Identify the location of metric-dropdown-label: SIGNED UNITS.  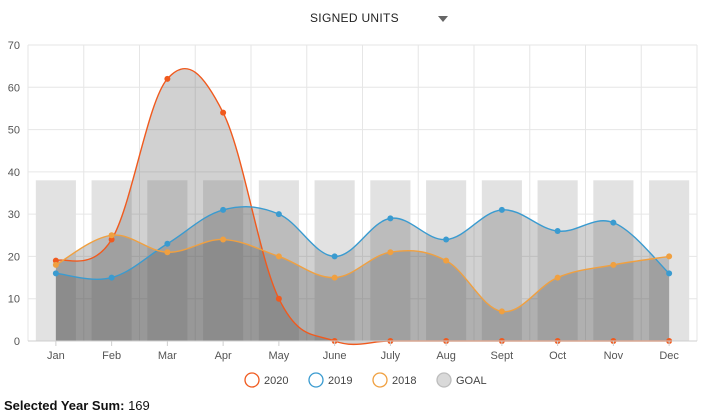
(354, 18).